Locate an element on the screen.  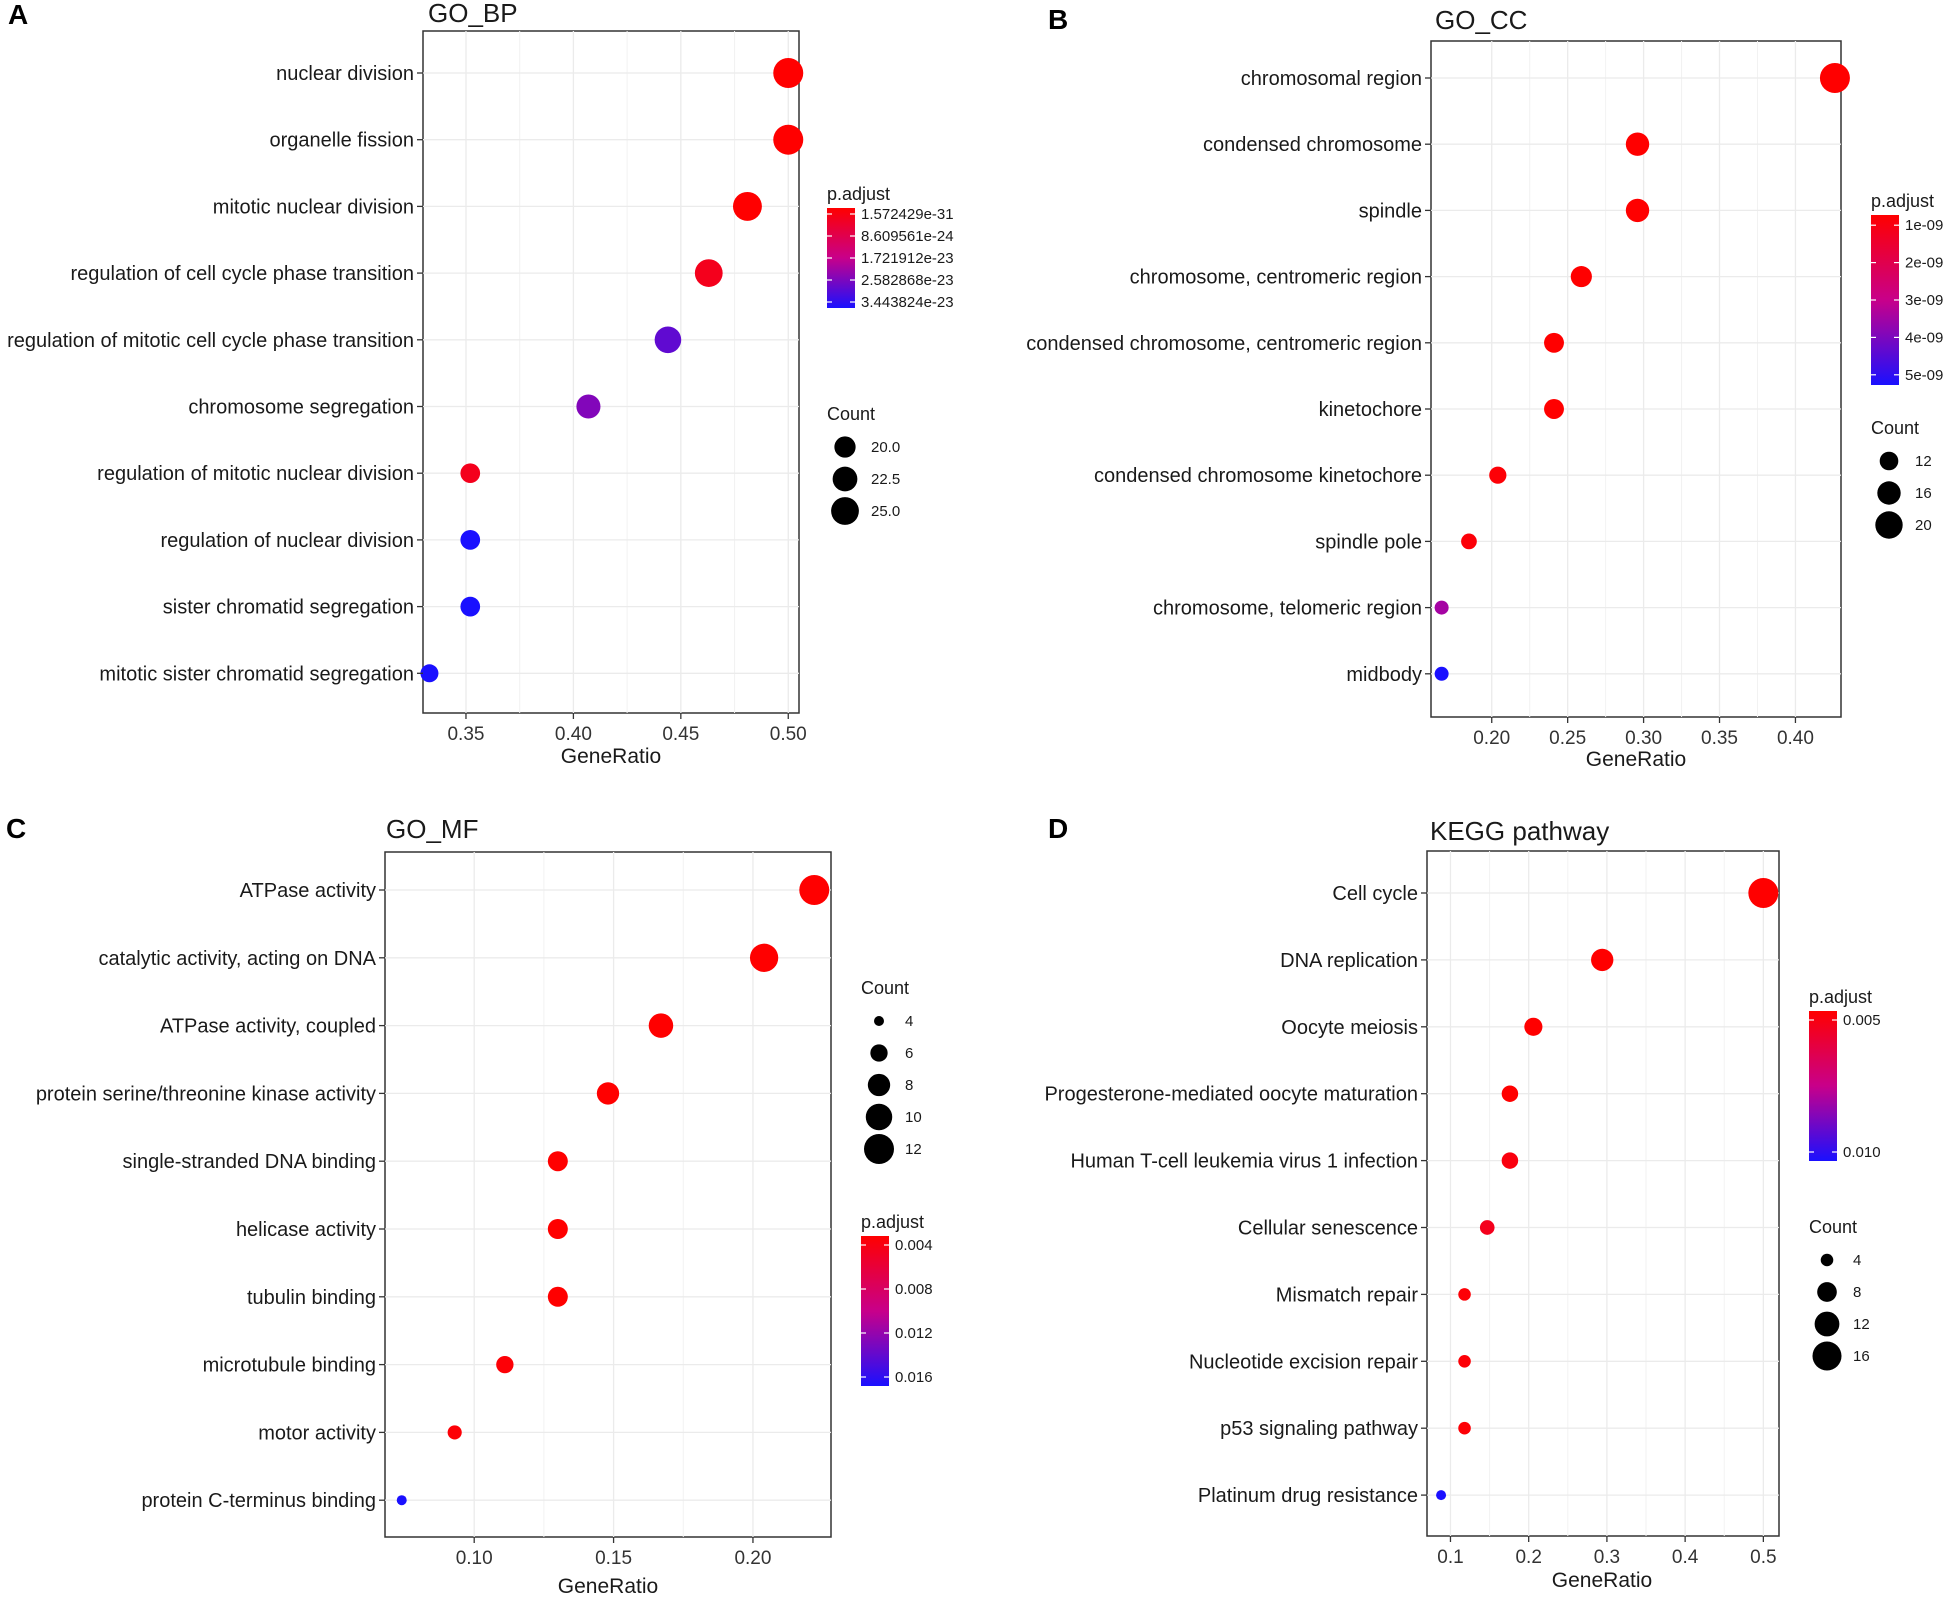
x-ticks-d: 0.1 0.2 0.3 0.4 0.5 is located at coordinates (1607, 1552).